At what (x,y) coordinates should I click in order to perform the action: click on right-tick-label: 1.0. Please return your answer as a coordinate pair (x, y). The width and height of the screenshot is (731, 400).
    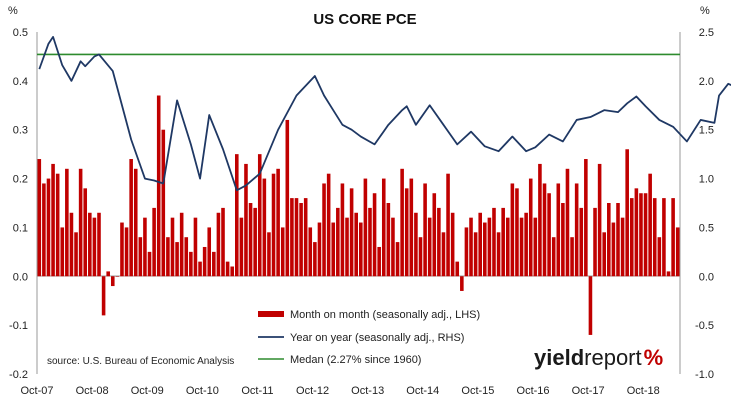
    Looking at the image, I should click on (706, 180).